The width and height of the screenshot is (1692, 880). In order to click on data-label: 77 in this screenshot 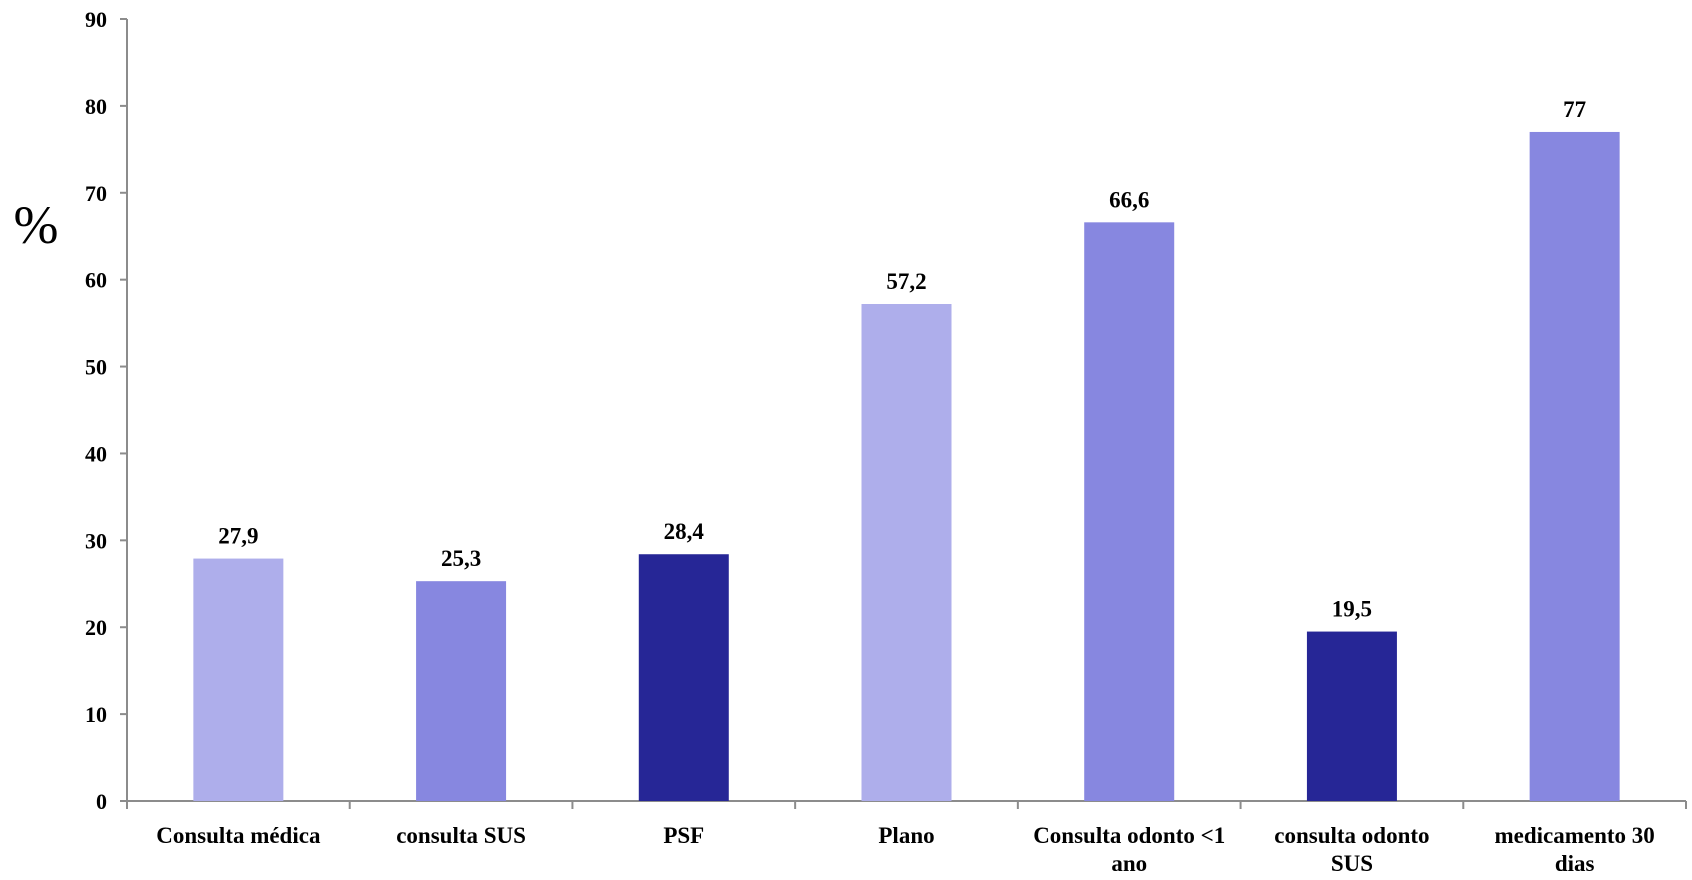, I will do `click(1574, 109)`.